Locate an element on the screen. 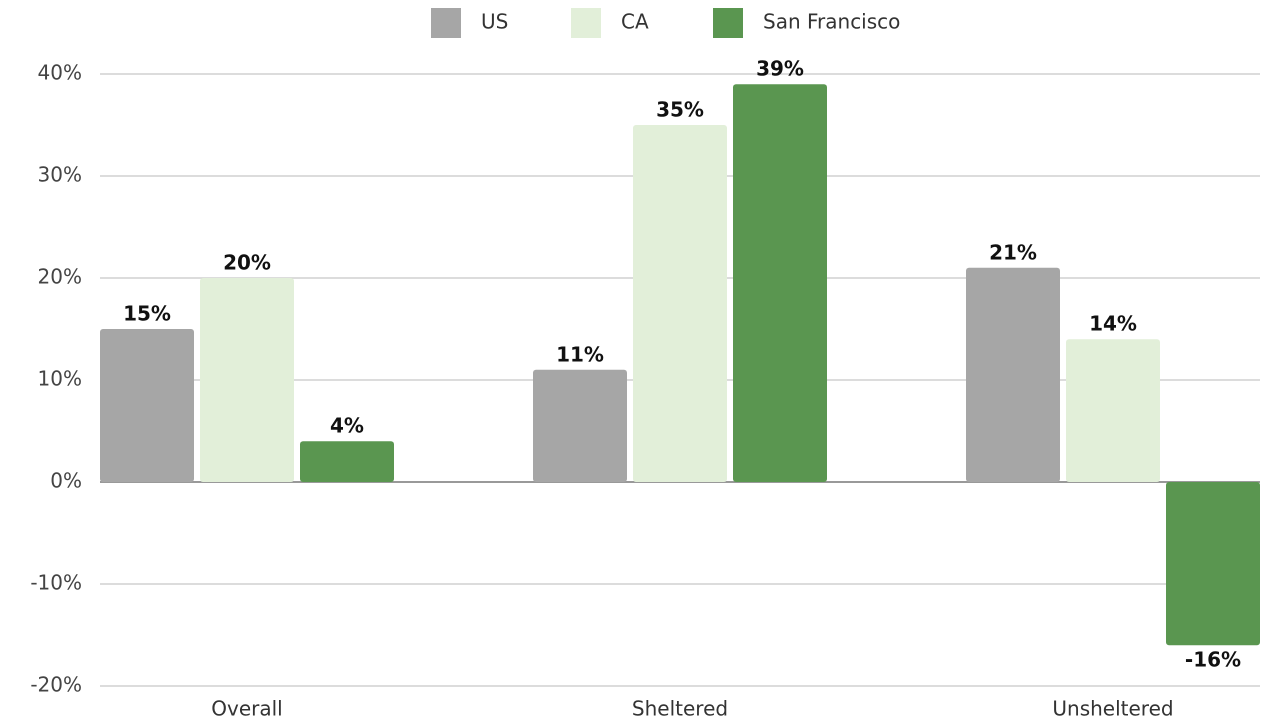  y-tick-label: 10% is located at coordinates (60, 379).